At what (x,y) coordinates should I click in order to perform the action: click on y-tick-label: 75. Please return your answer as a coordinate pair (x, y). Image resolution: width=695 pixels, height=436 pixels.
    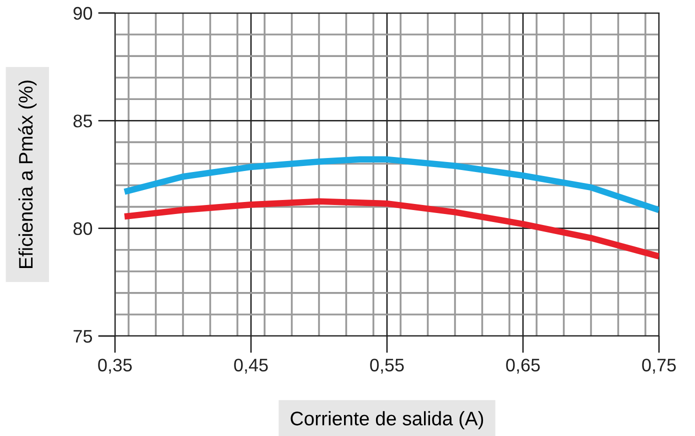
    Looking at the image, I should click on (83, 336).